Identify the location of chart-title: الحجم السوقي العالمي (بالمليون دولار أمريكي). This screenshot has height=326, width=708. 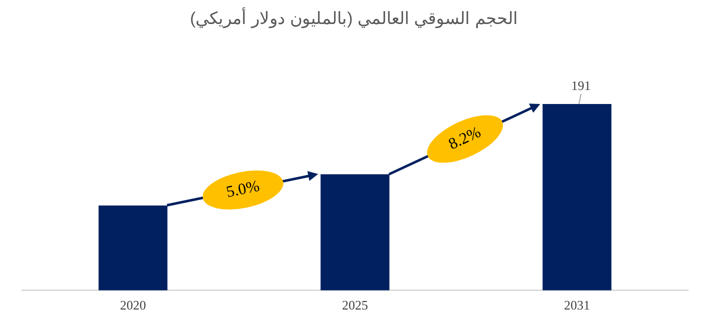
(354, 18).